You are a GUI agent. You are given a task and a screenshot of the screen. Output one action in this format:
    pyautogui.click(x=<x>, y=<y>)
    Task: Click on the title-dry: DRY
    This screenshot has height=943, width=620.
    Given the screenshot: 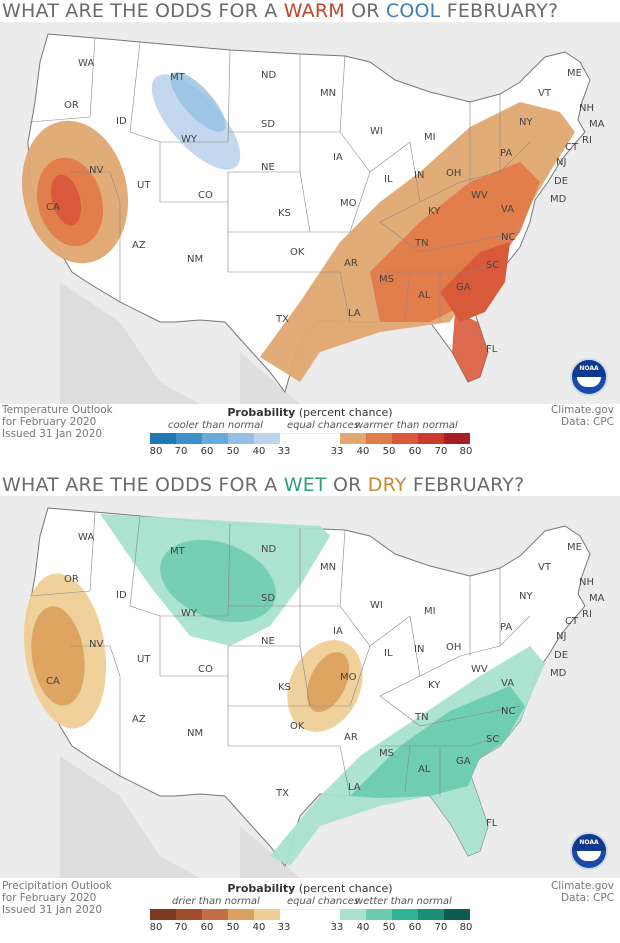 What is the action you would take?
    pyautogui.click(x=387, y=485)
    